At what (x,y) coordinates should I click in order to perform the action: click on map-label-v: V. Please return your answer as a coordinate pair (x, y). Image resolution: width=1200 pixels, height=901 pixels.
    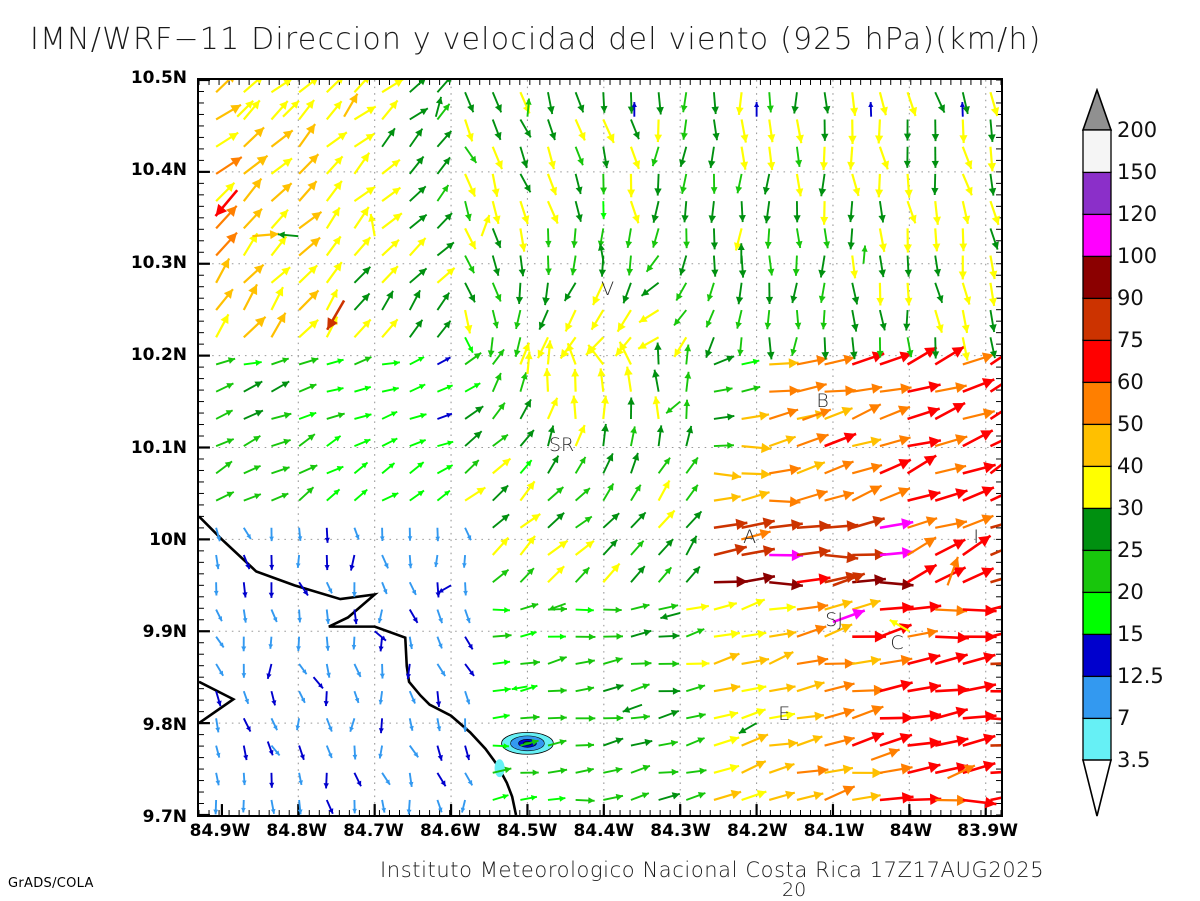
    Looking at the image, I should click on (607, 289).